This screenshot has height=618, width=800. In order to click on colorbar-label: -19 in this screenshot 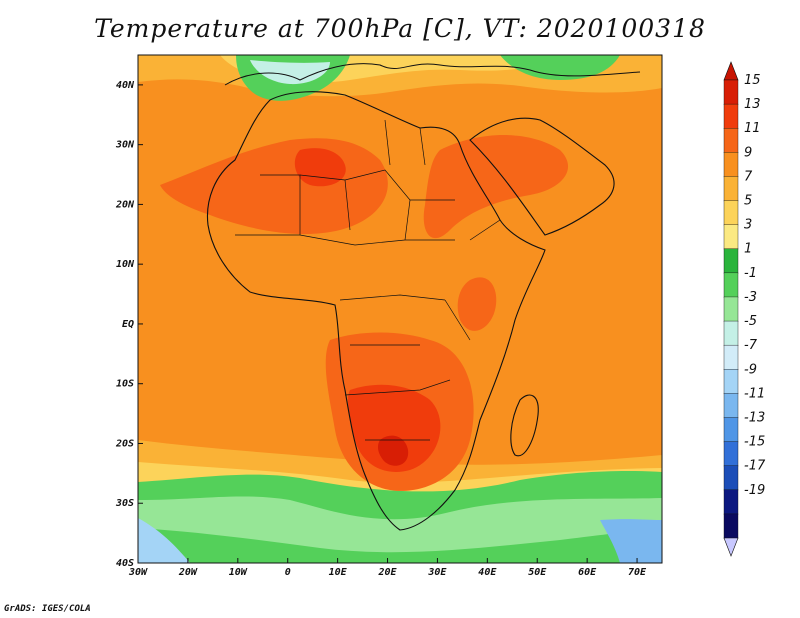, I will do `click(754, 490)`.